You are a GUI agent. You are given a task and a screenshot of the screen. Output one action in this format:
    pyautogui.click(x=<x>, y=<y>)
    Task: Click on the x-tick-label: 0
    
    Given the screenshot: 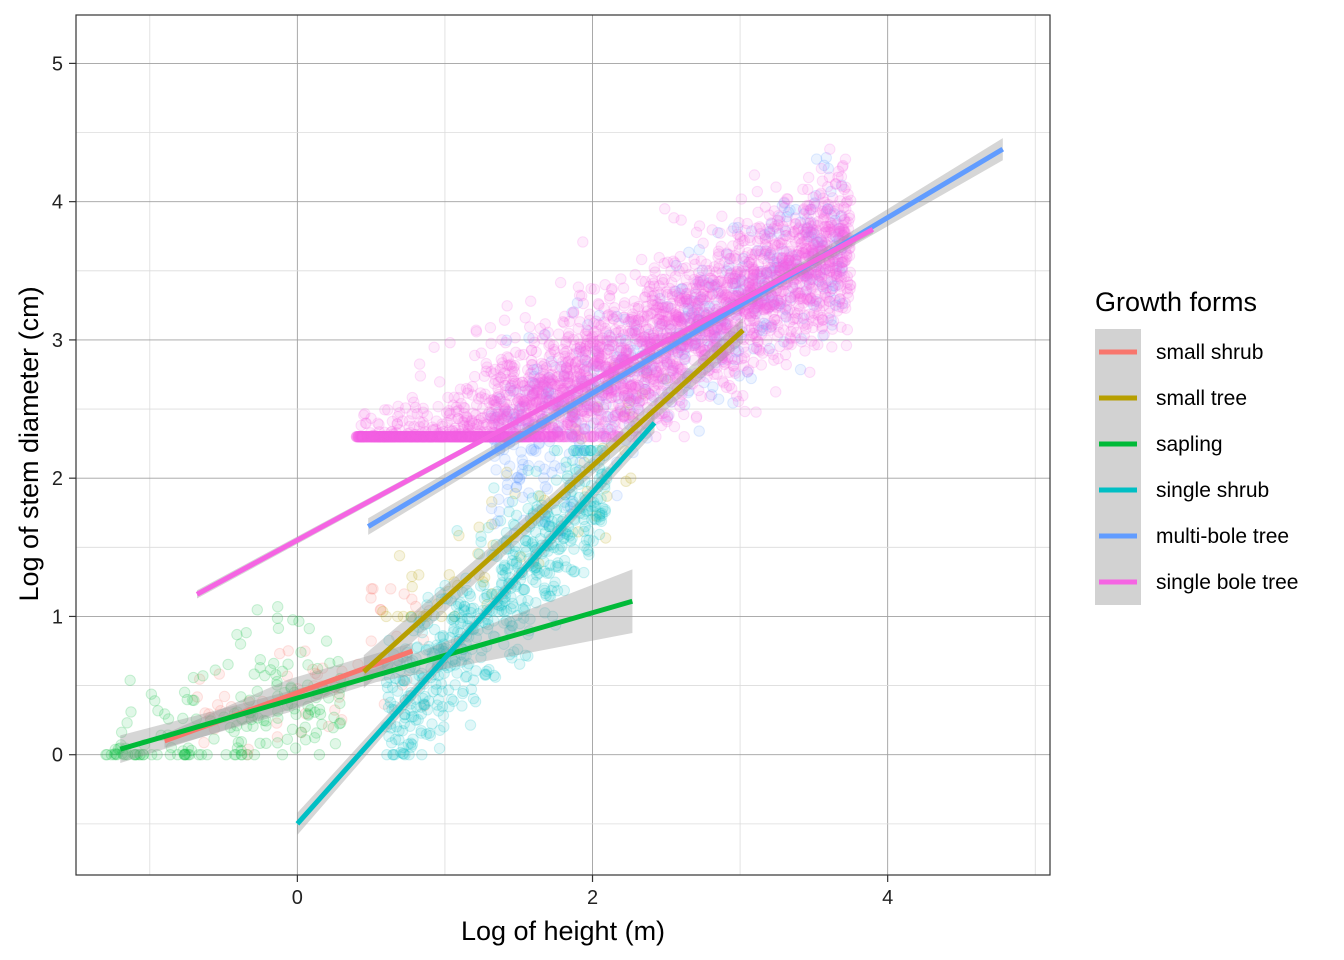 What is the action you would take?
    pyautogui.click(x=297, y=898)
    